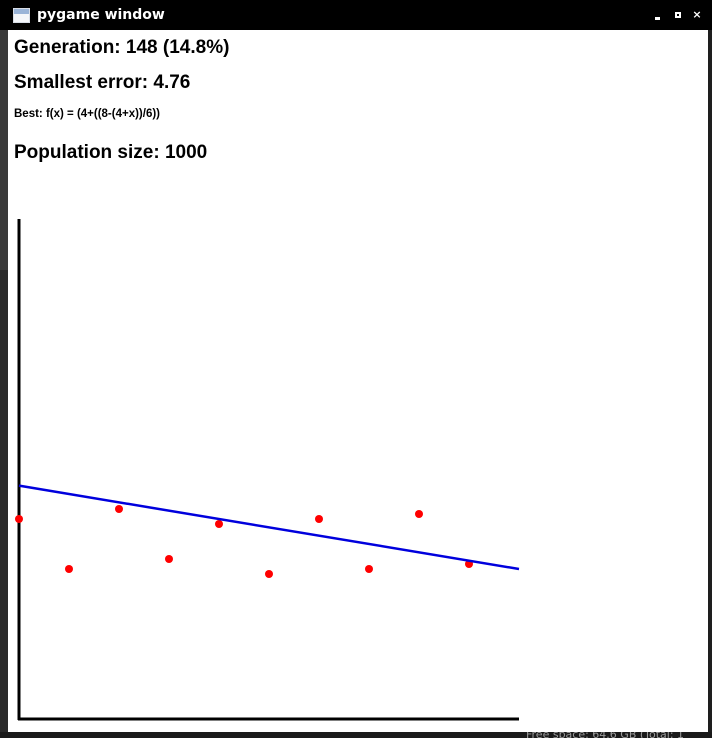 The height and width of the screenshot is (738, 712). Describe the element at coordinates (678, 15) in the screenshot. I see `maximize-icon` at that location.